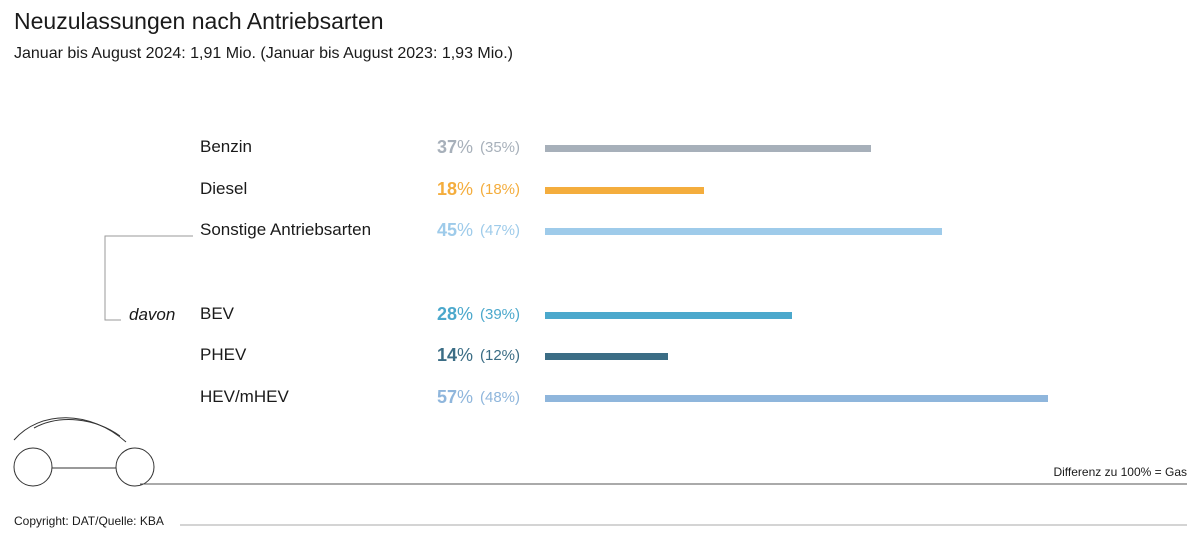 Image resolution: width=1200 pixels, height=535 pixels. I want to click on bar-prev-value: (12%), so click(500, 355).